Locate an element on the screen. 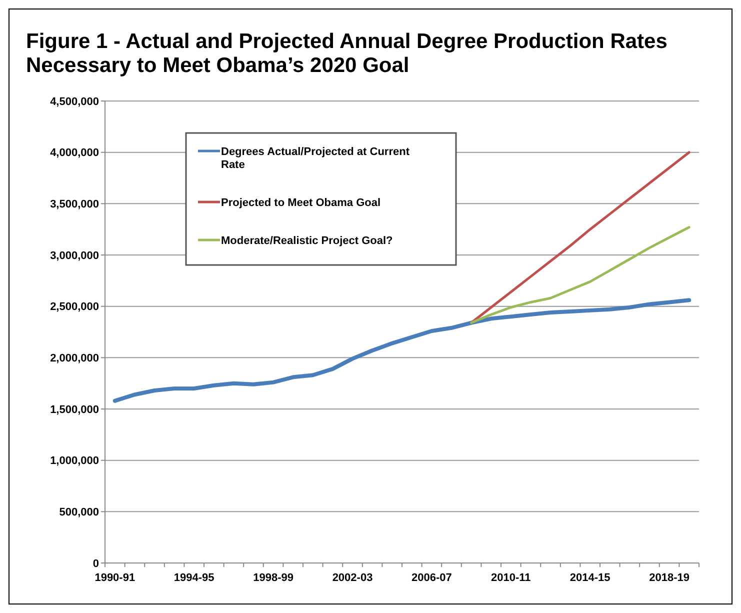 This screenshot has width=741, height=613. y-tick-label: 3,500,000 is located at coordinates (74, 204).